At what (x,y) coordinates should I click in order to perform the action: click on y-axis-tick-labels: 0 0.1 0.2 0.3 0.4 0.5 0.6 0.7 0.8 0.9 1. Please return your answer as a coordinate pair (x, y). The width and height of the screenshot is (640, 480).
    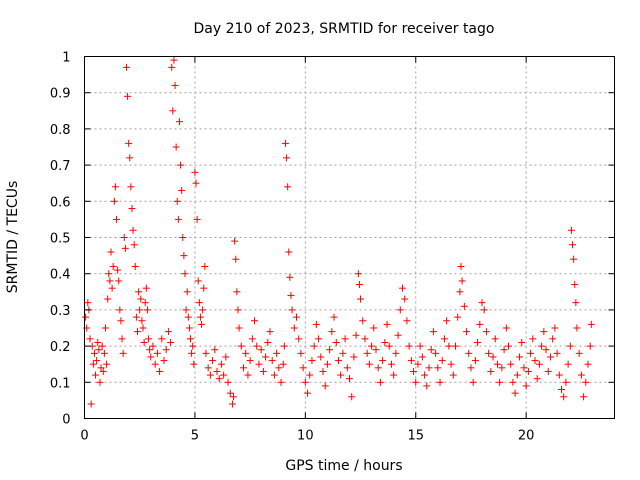
    Looking at the image, I should click on (60, 239).